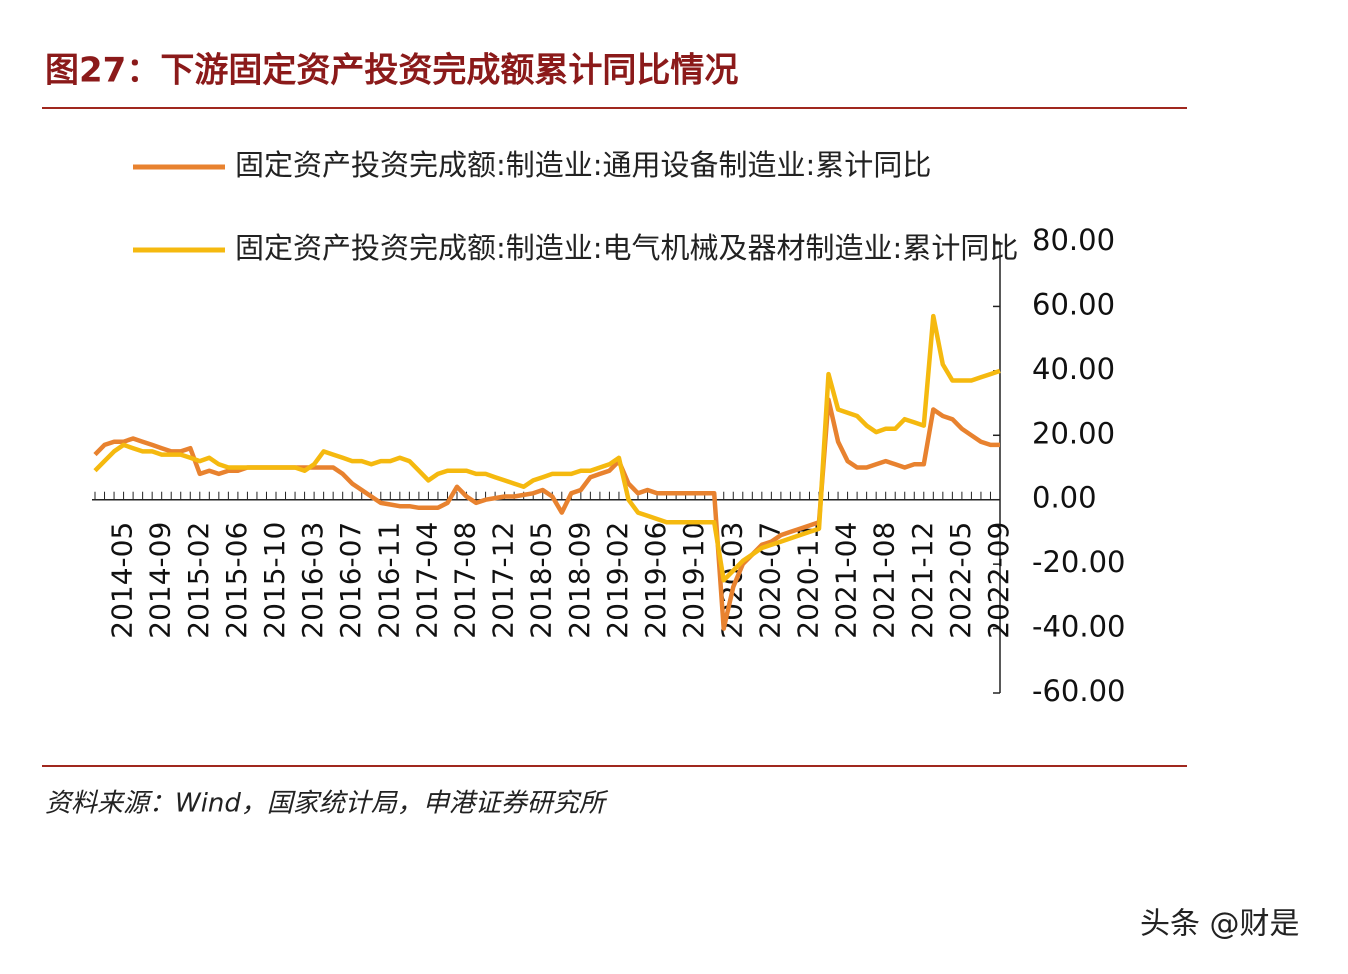 The image size is (1348, 974). I want to click on x-tick-label: 2014-09, so click(160, 580).